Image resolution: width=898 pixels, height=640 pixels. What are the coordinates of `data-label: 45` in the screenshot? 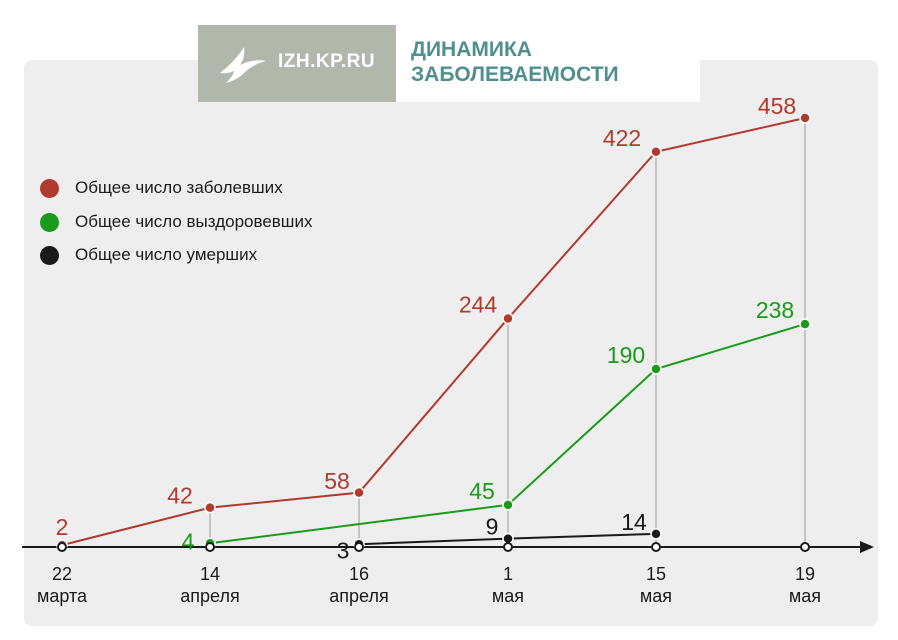 It's located at (482, 491).